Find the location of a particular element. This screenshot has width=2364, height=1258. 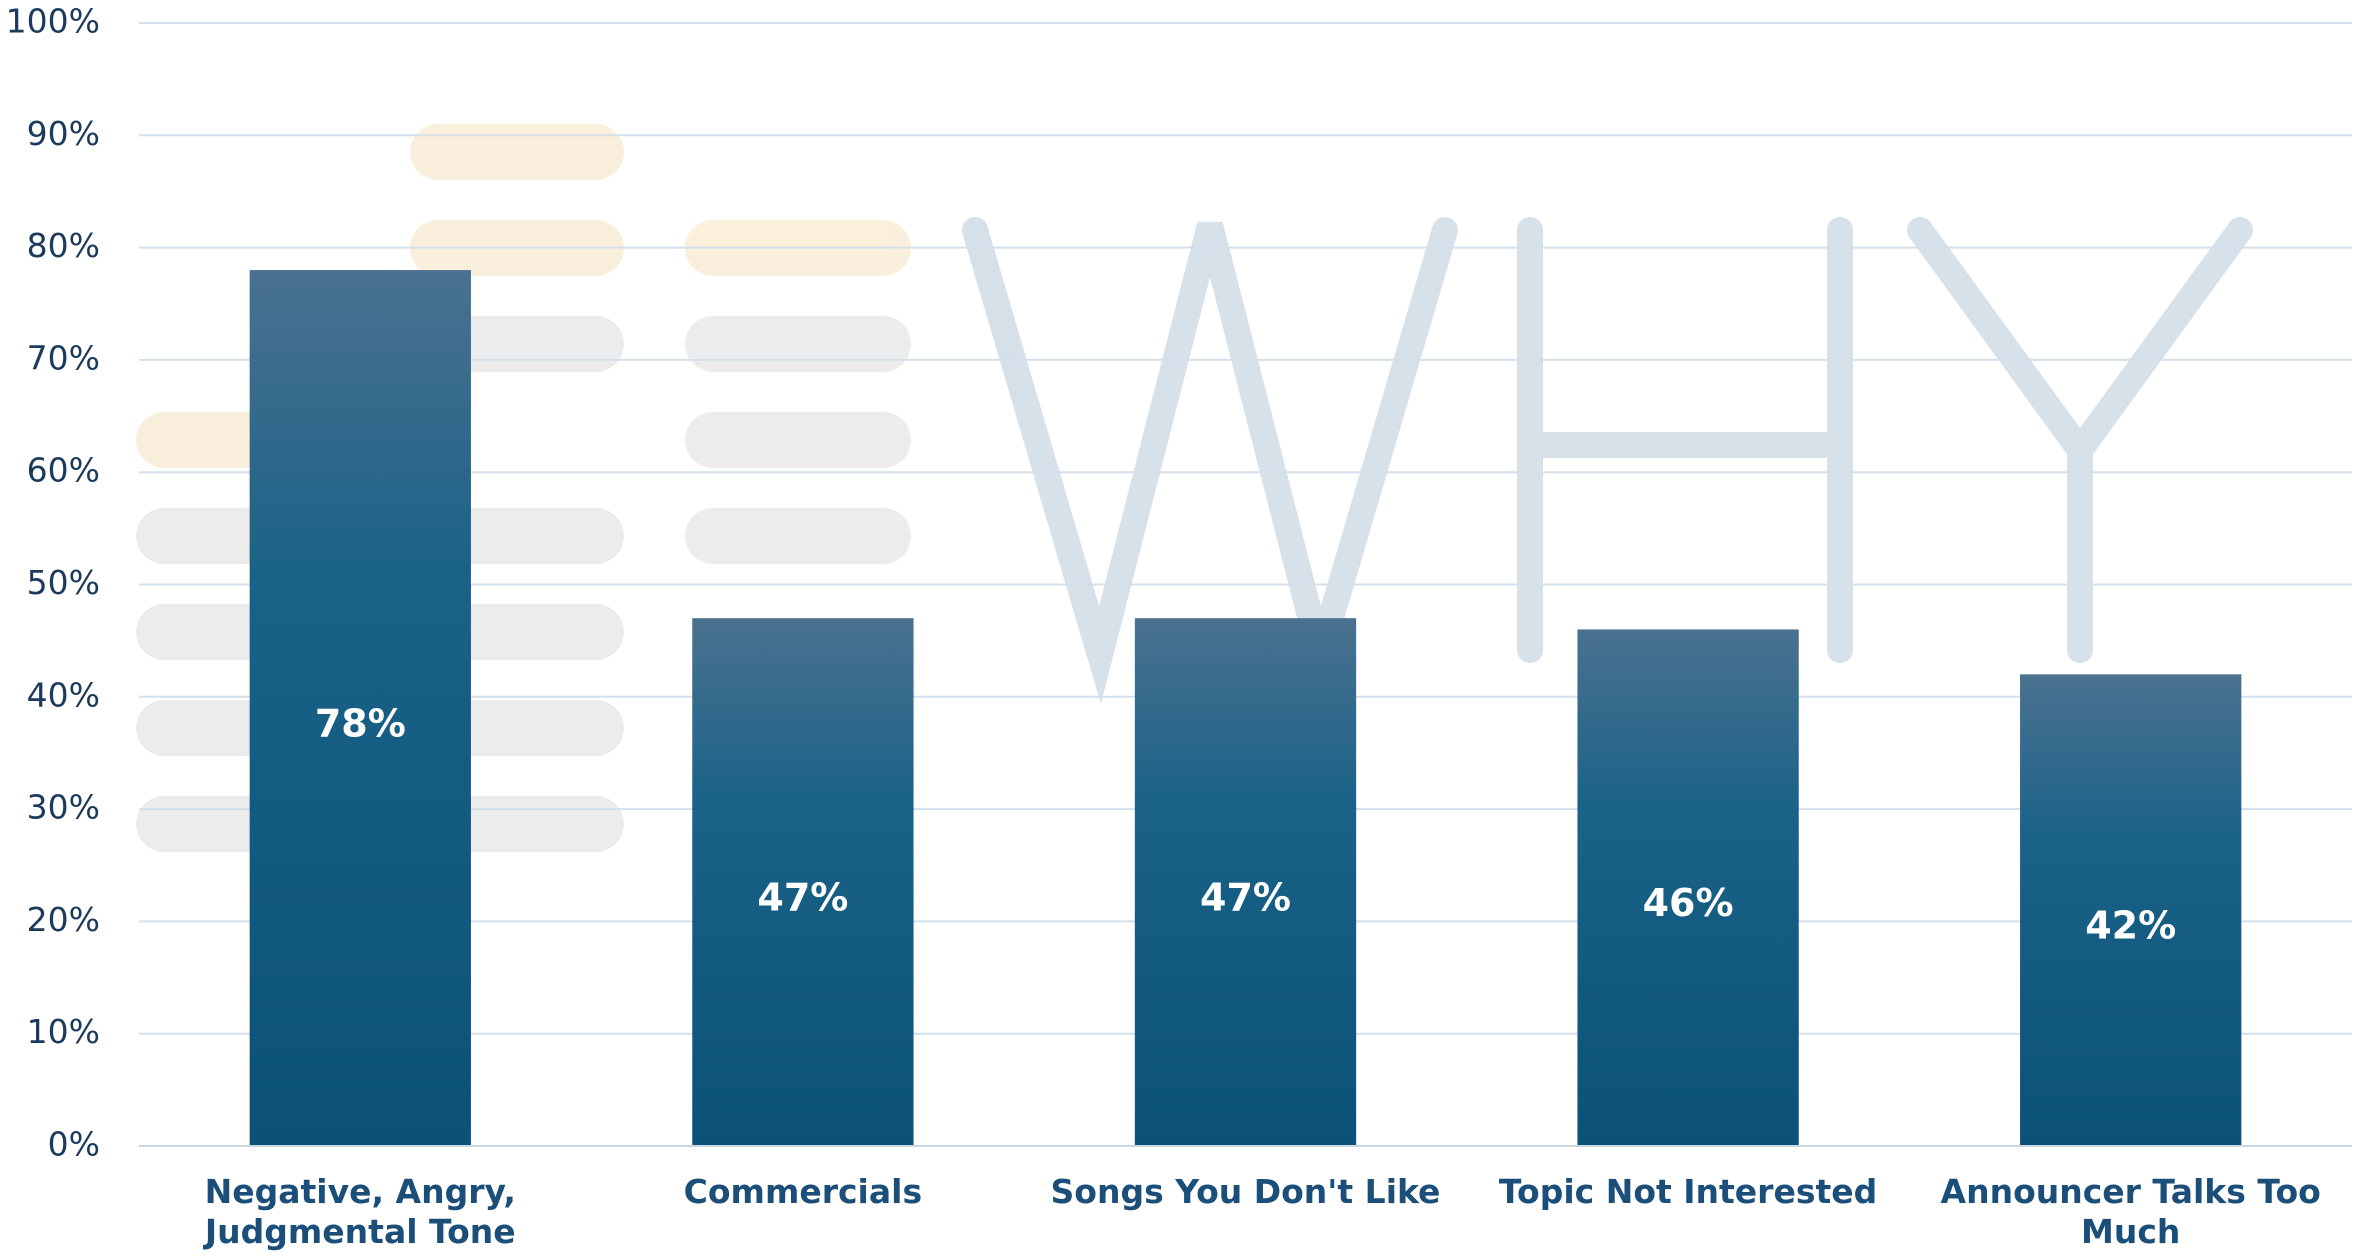

x-tick-label: Topic Not Interested is located at coordinates (1688, 1191).